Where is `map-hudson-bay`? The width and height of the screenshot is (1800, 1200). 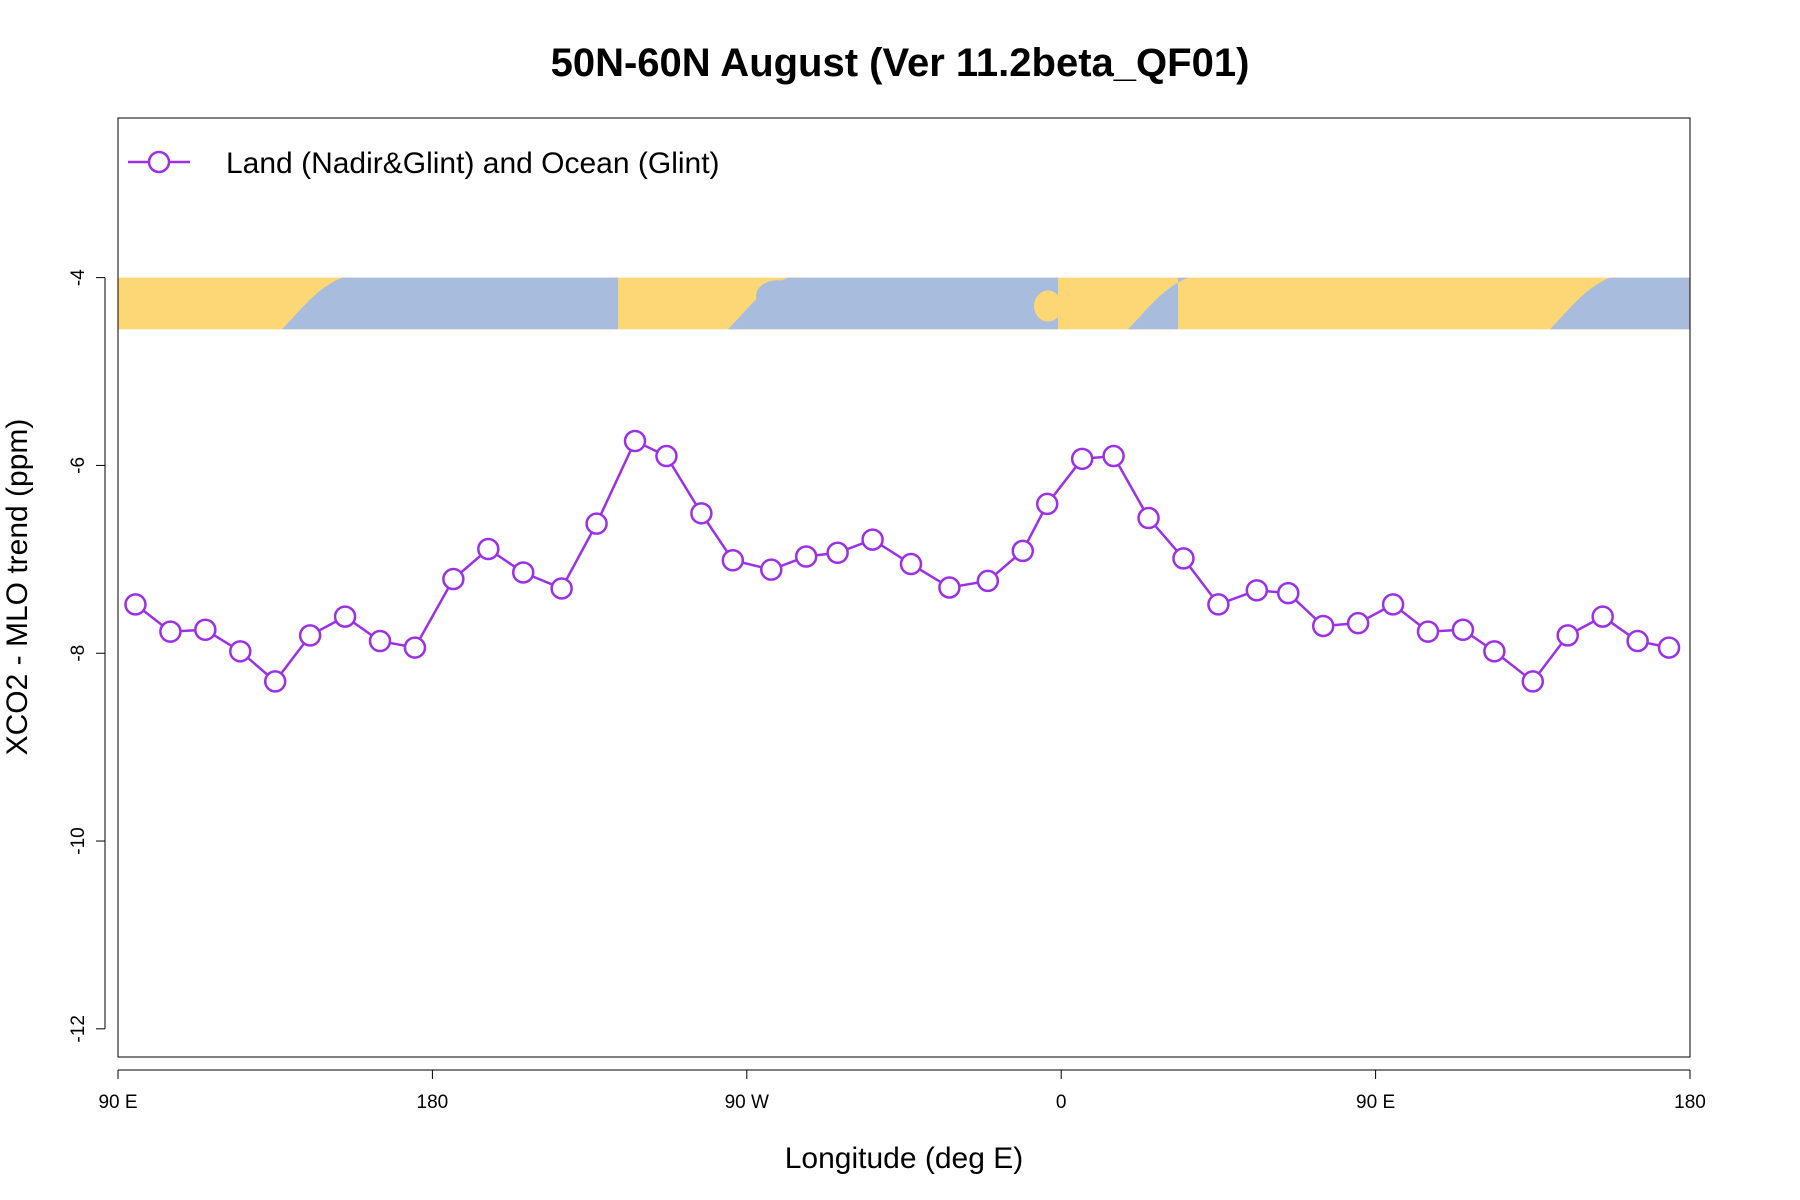 map-hudson-bay is located at coordinates (778, 296).